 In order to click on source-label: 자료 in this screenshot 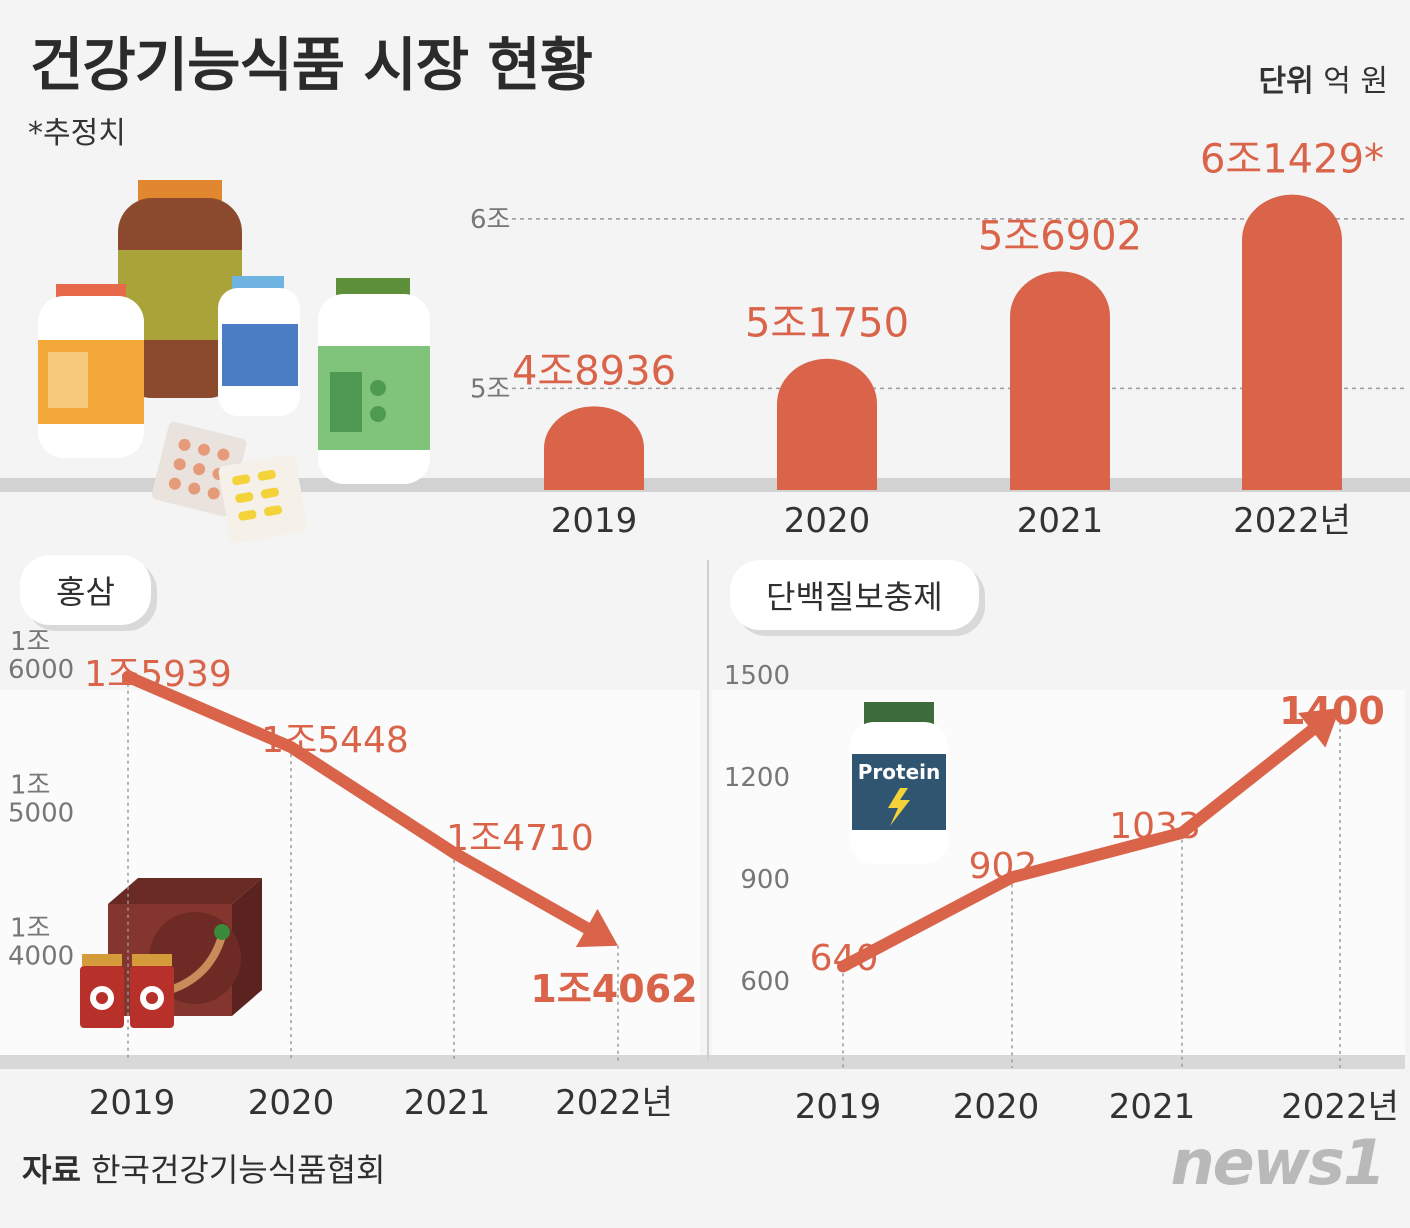, I will do `click(51, 1170)`.